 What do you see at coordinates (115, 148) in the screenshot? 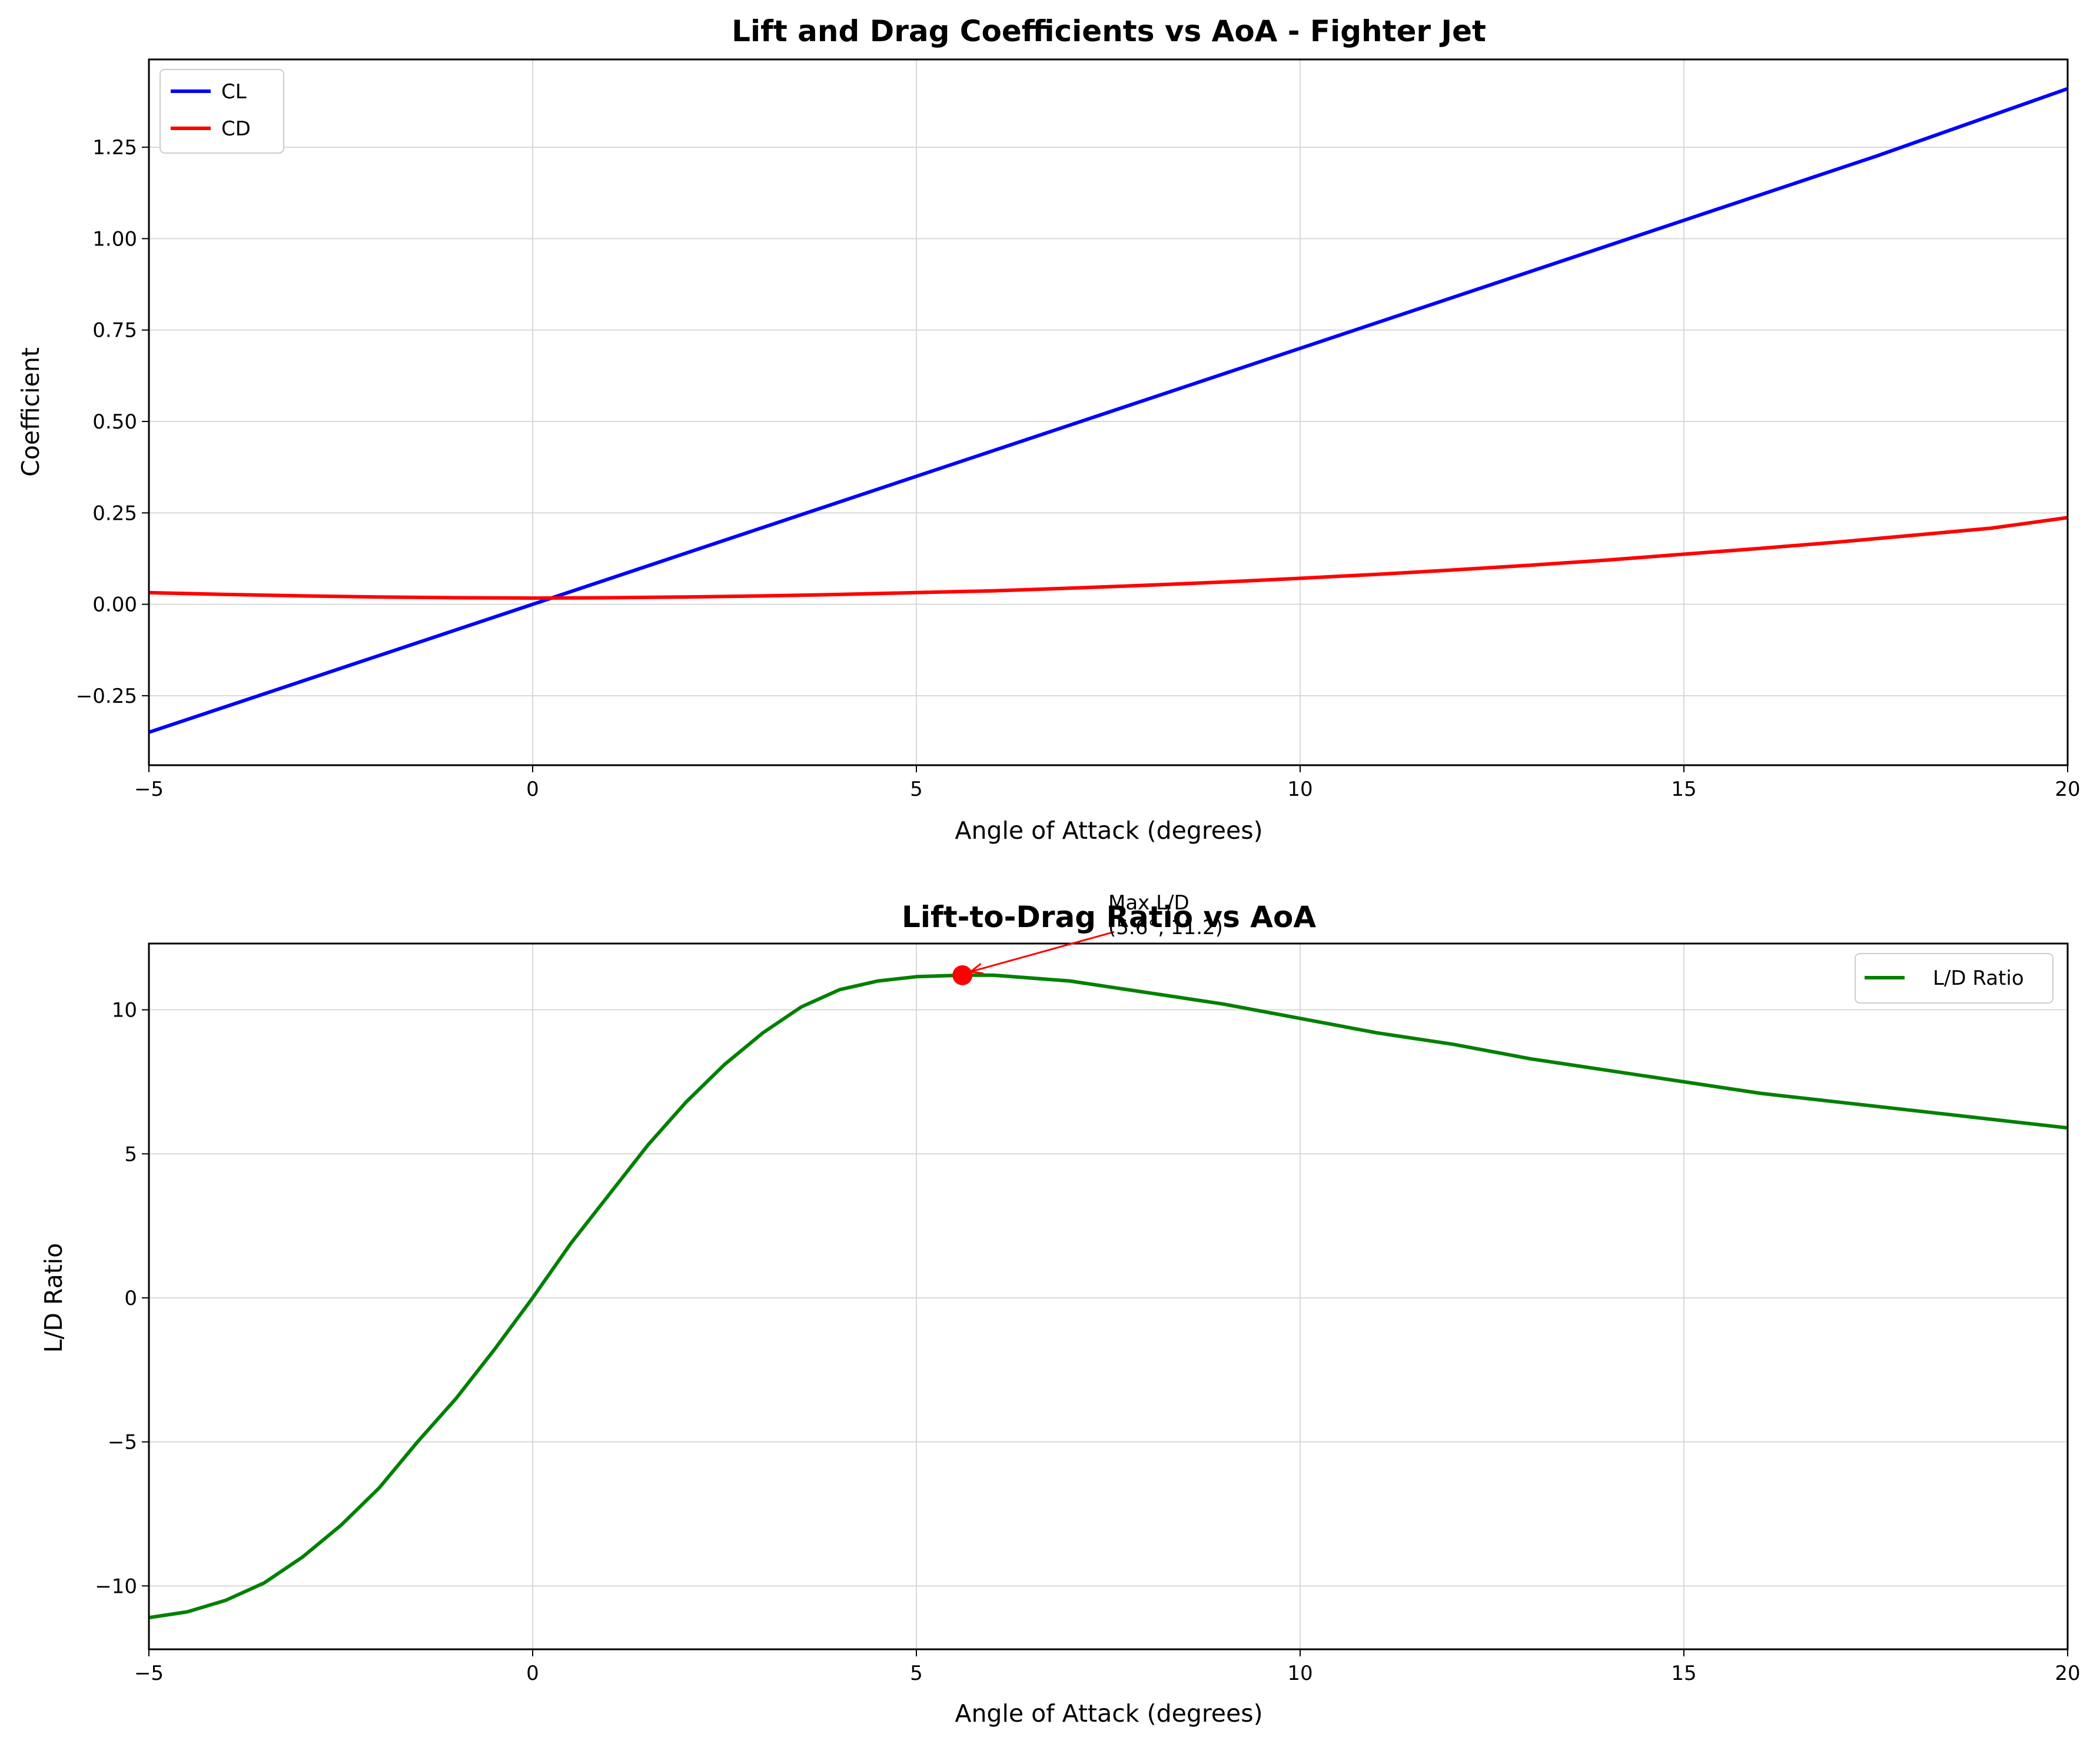
I see `y-tick-label: 1.25` at bounding box center [115, 148].